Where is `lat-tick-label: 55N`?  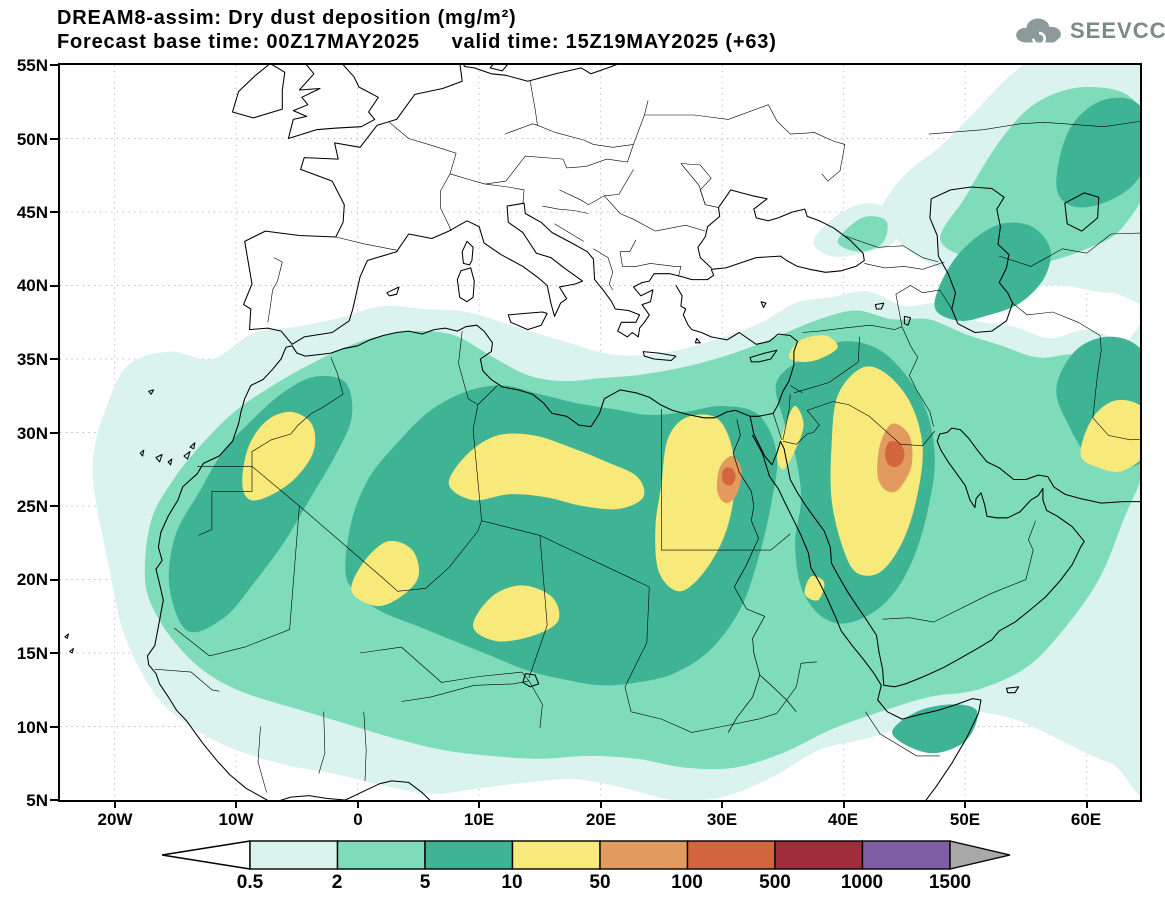
lat-tick-label: 55N is located at coordinates (32, 65).